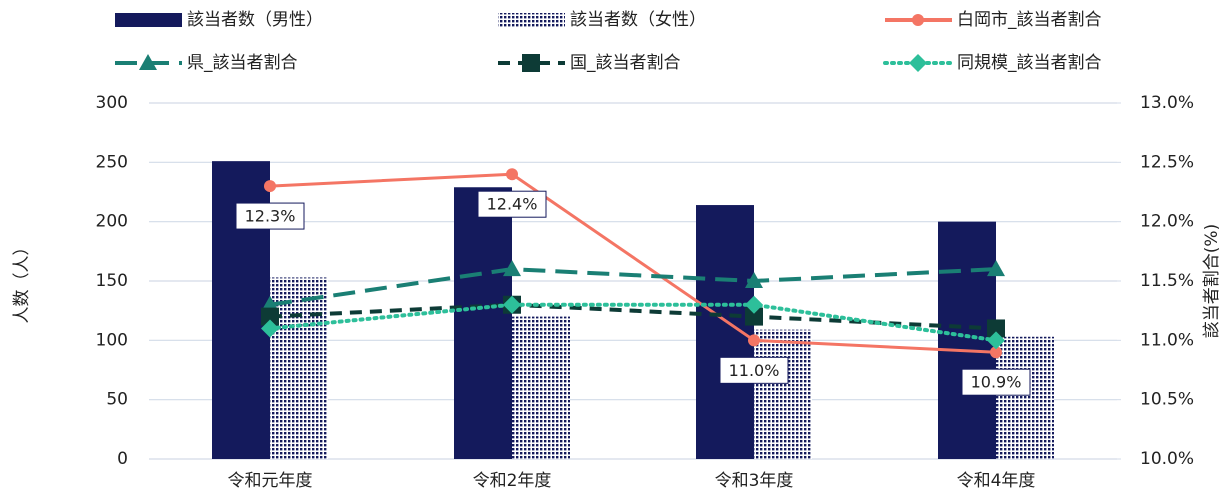 Image resolution: width=1227 pixels, height=494 pixels. What do you see at coordinates (1029, 20) in the screenshot?
I see `legend-label: 白岡市_該当者割合` at bounding box center [1029, 20].